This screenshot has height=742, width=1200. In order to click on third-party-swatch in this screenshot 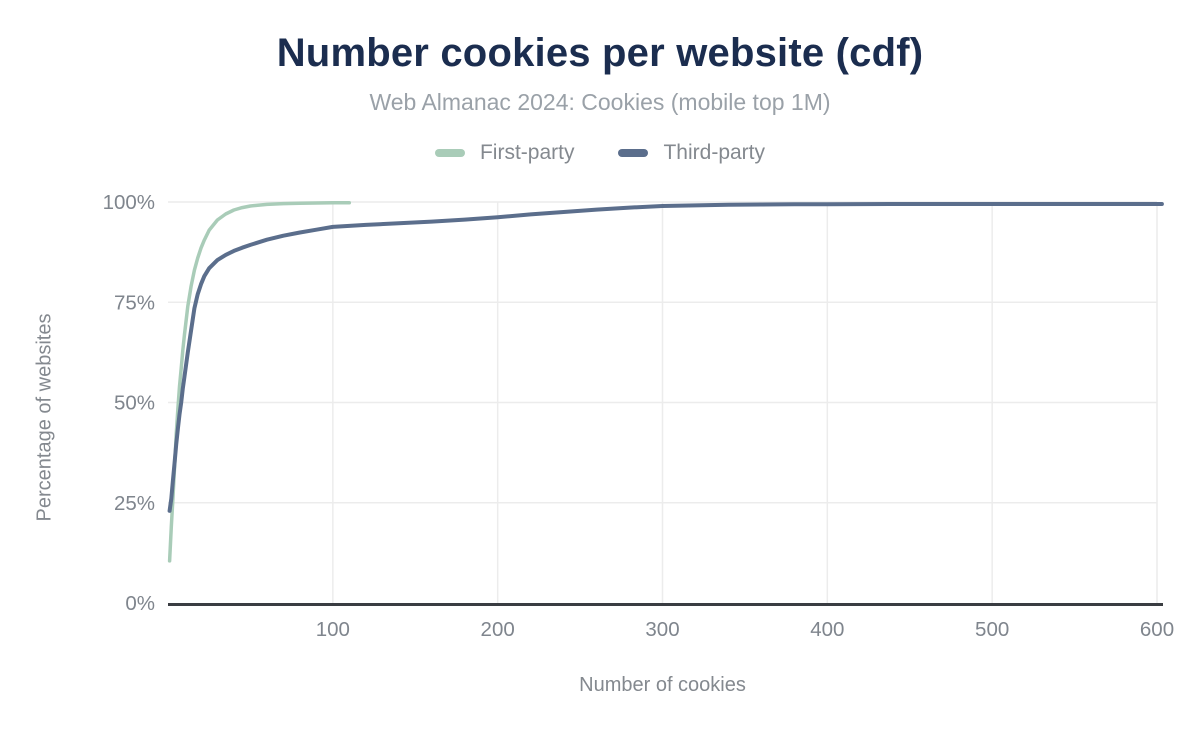, I will do `click(633, 153)`.